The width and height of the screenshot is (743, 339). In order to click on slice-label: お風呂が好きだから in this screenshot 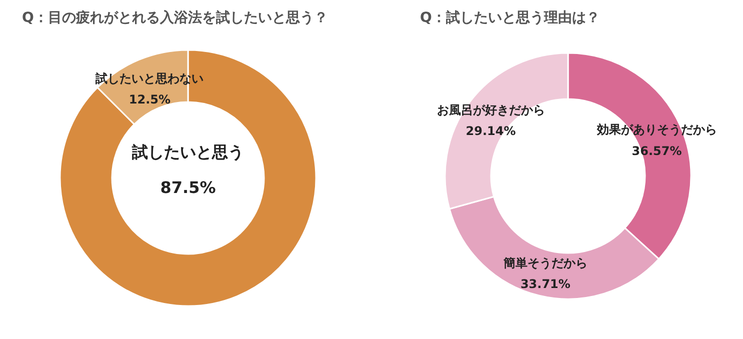, I will do `click(490, 109)`.